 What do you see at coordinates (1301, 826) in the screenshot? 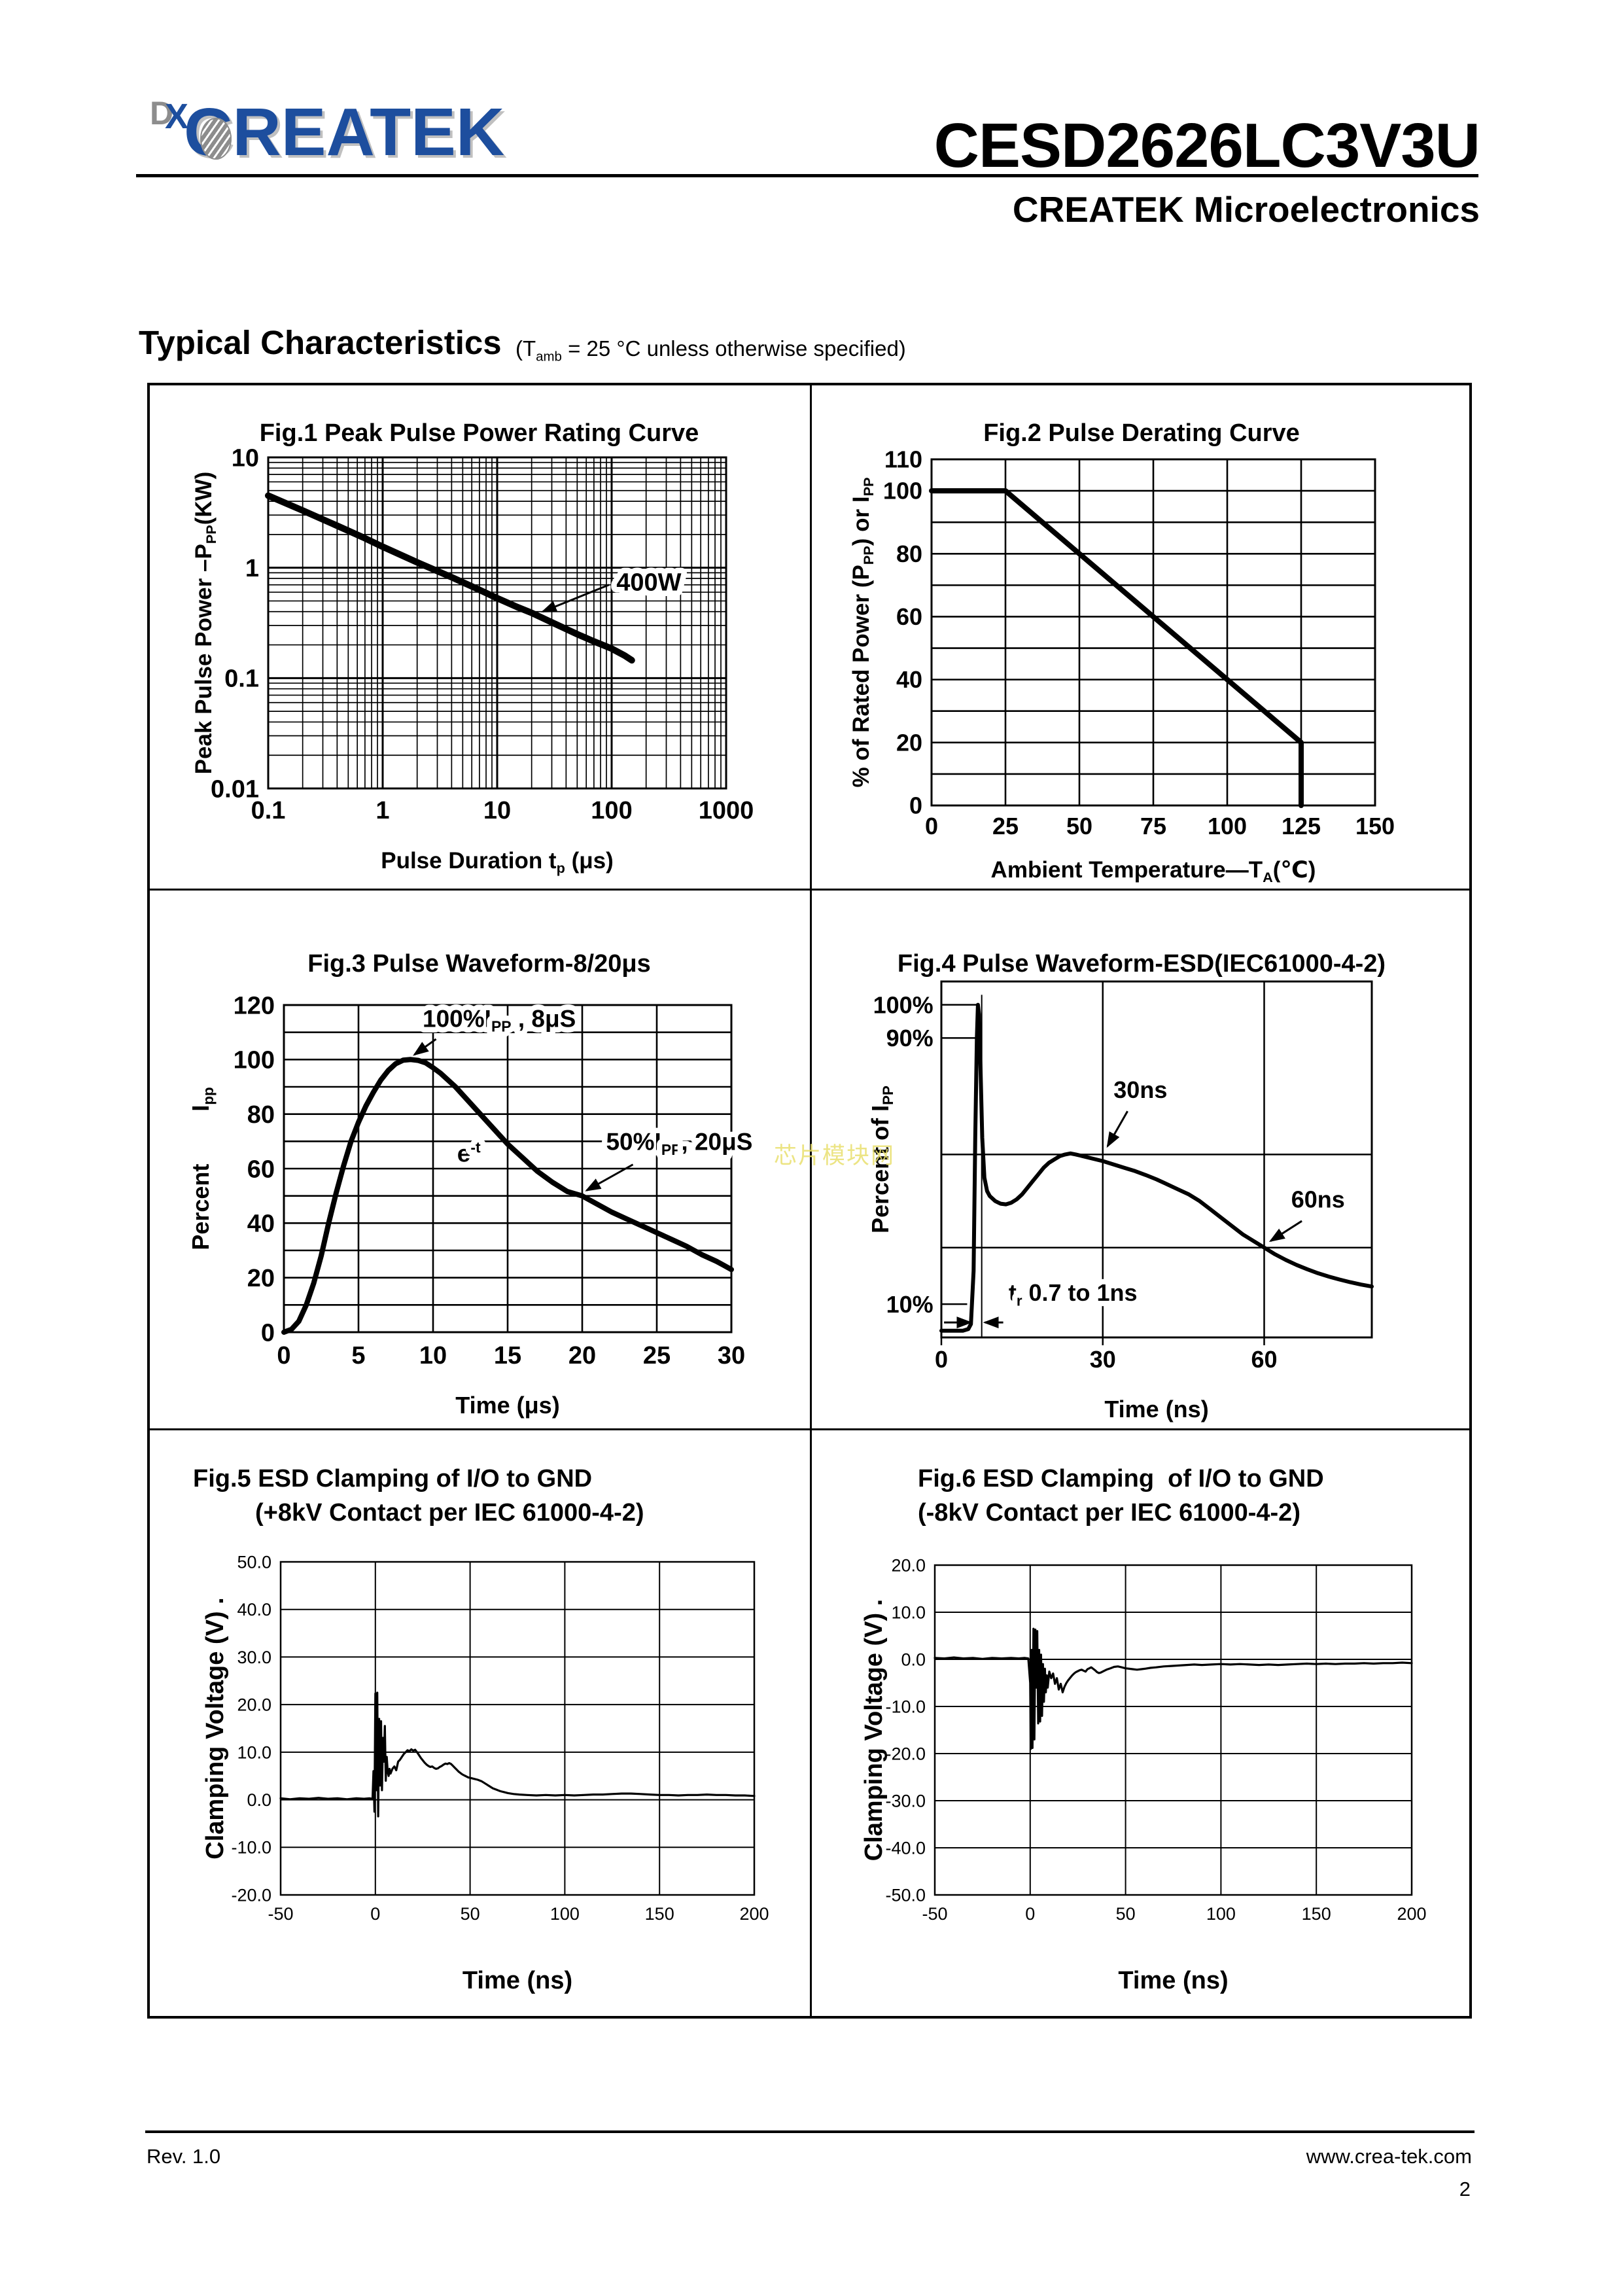
I see `fig2-pulse-derating-curve-label: 125` at bounding box center [1301, 826].